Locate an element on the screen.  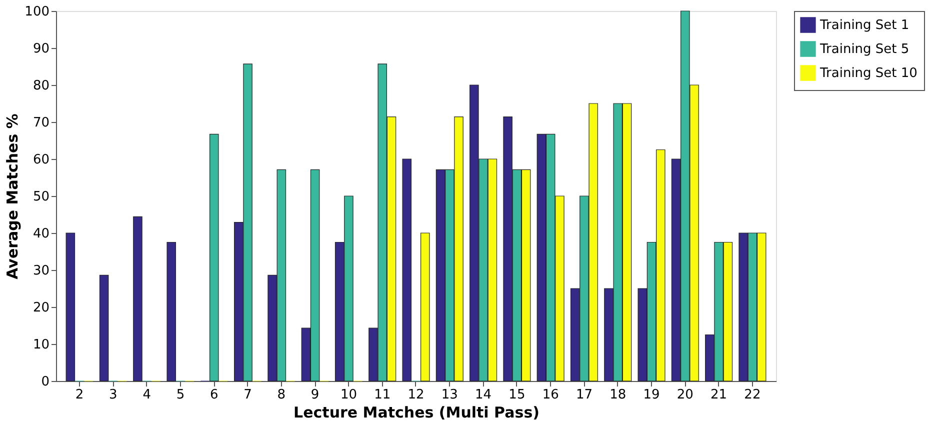
x-tick-label: 19 is located at coordinates (651, 395).